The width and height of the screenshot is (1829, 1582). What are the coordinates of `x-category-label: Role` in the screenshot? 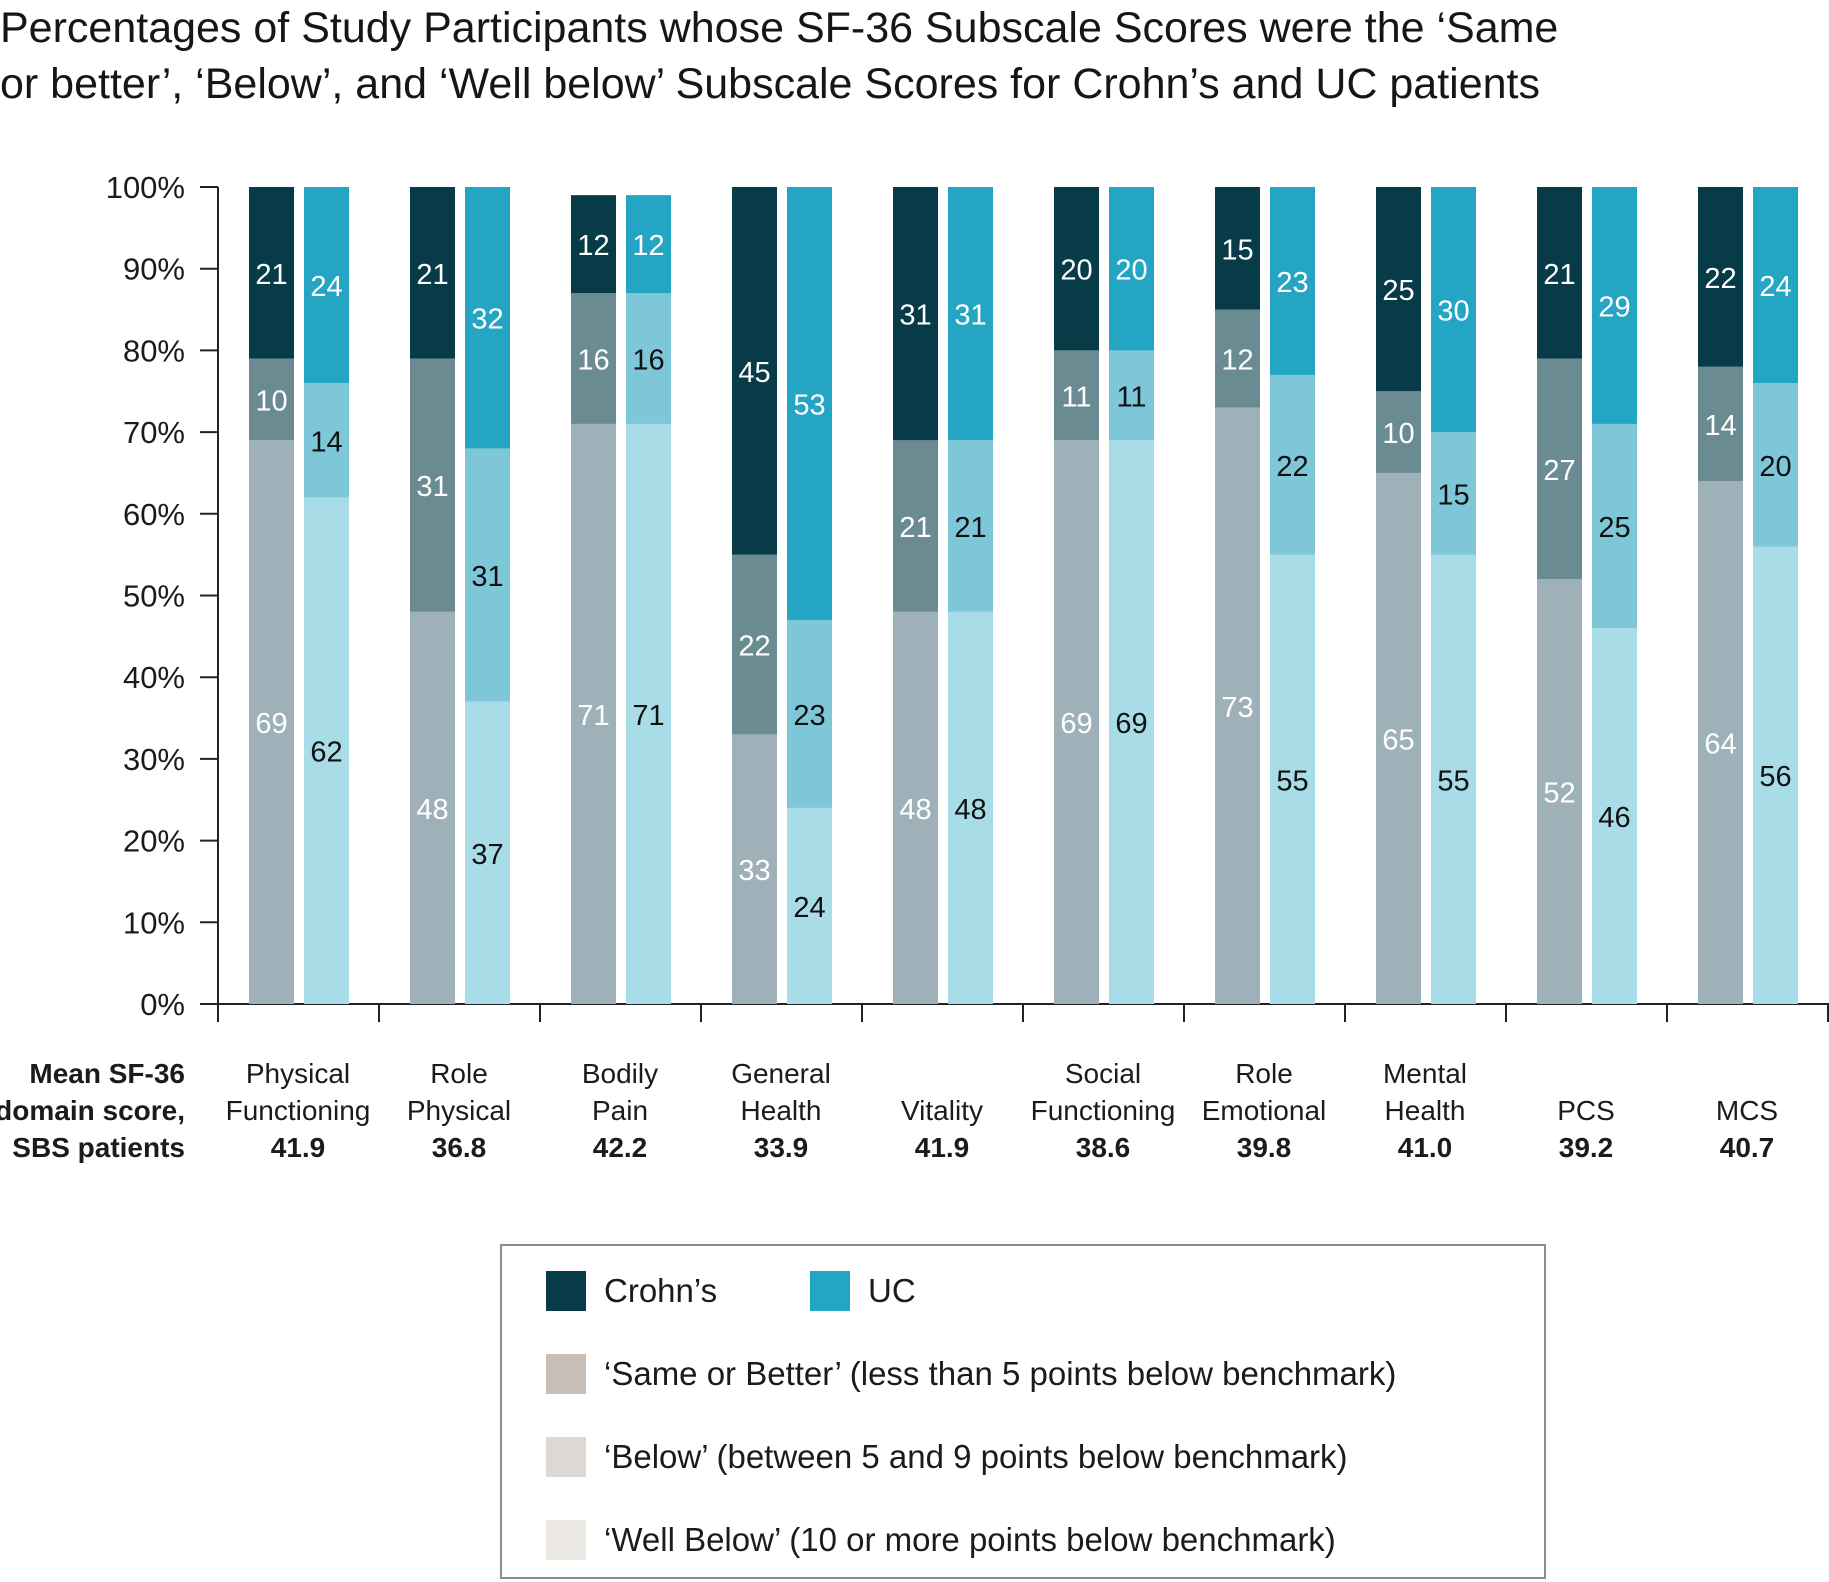 It's located at (459, 1073).